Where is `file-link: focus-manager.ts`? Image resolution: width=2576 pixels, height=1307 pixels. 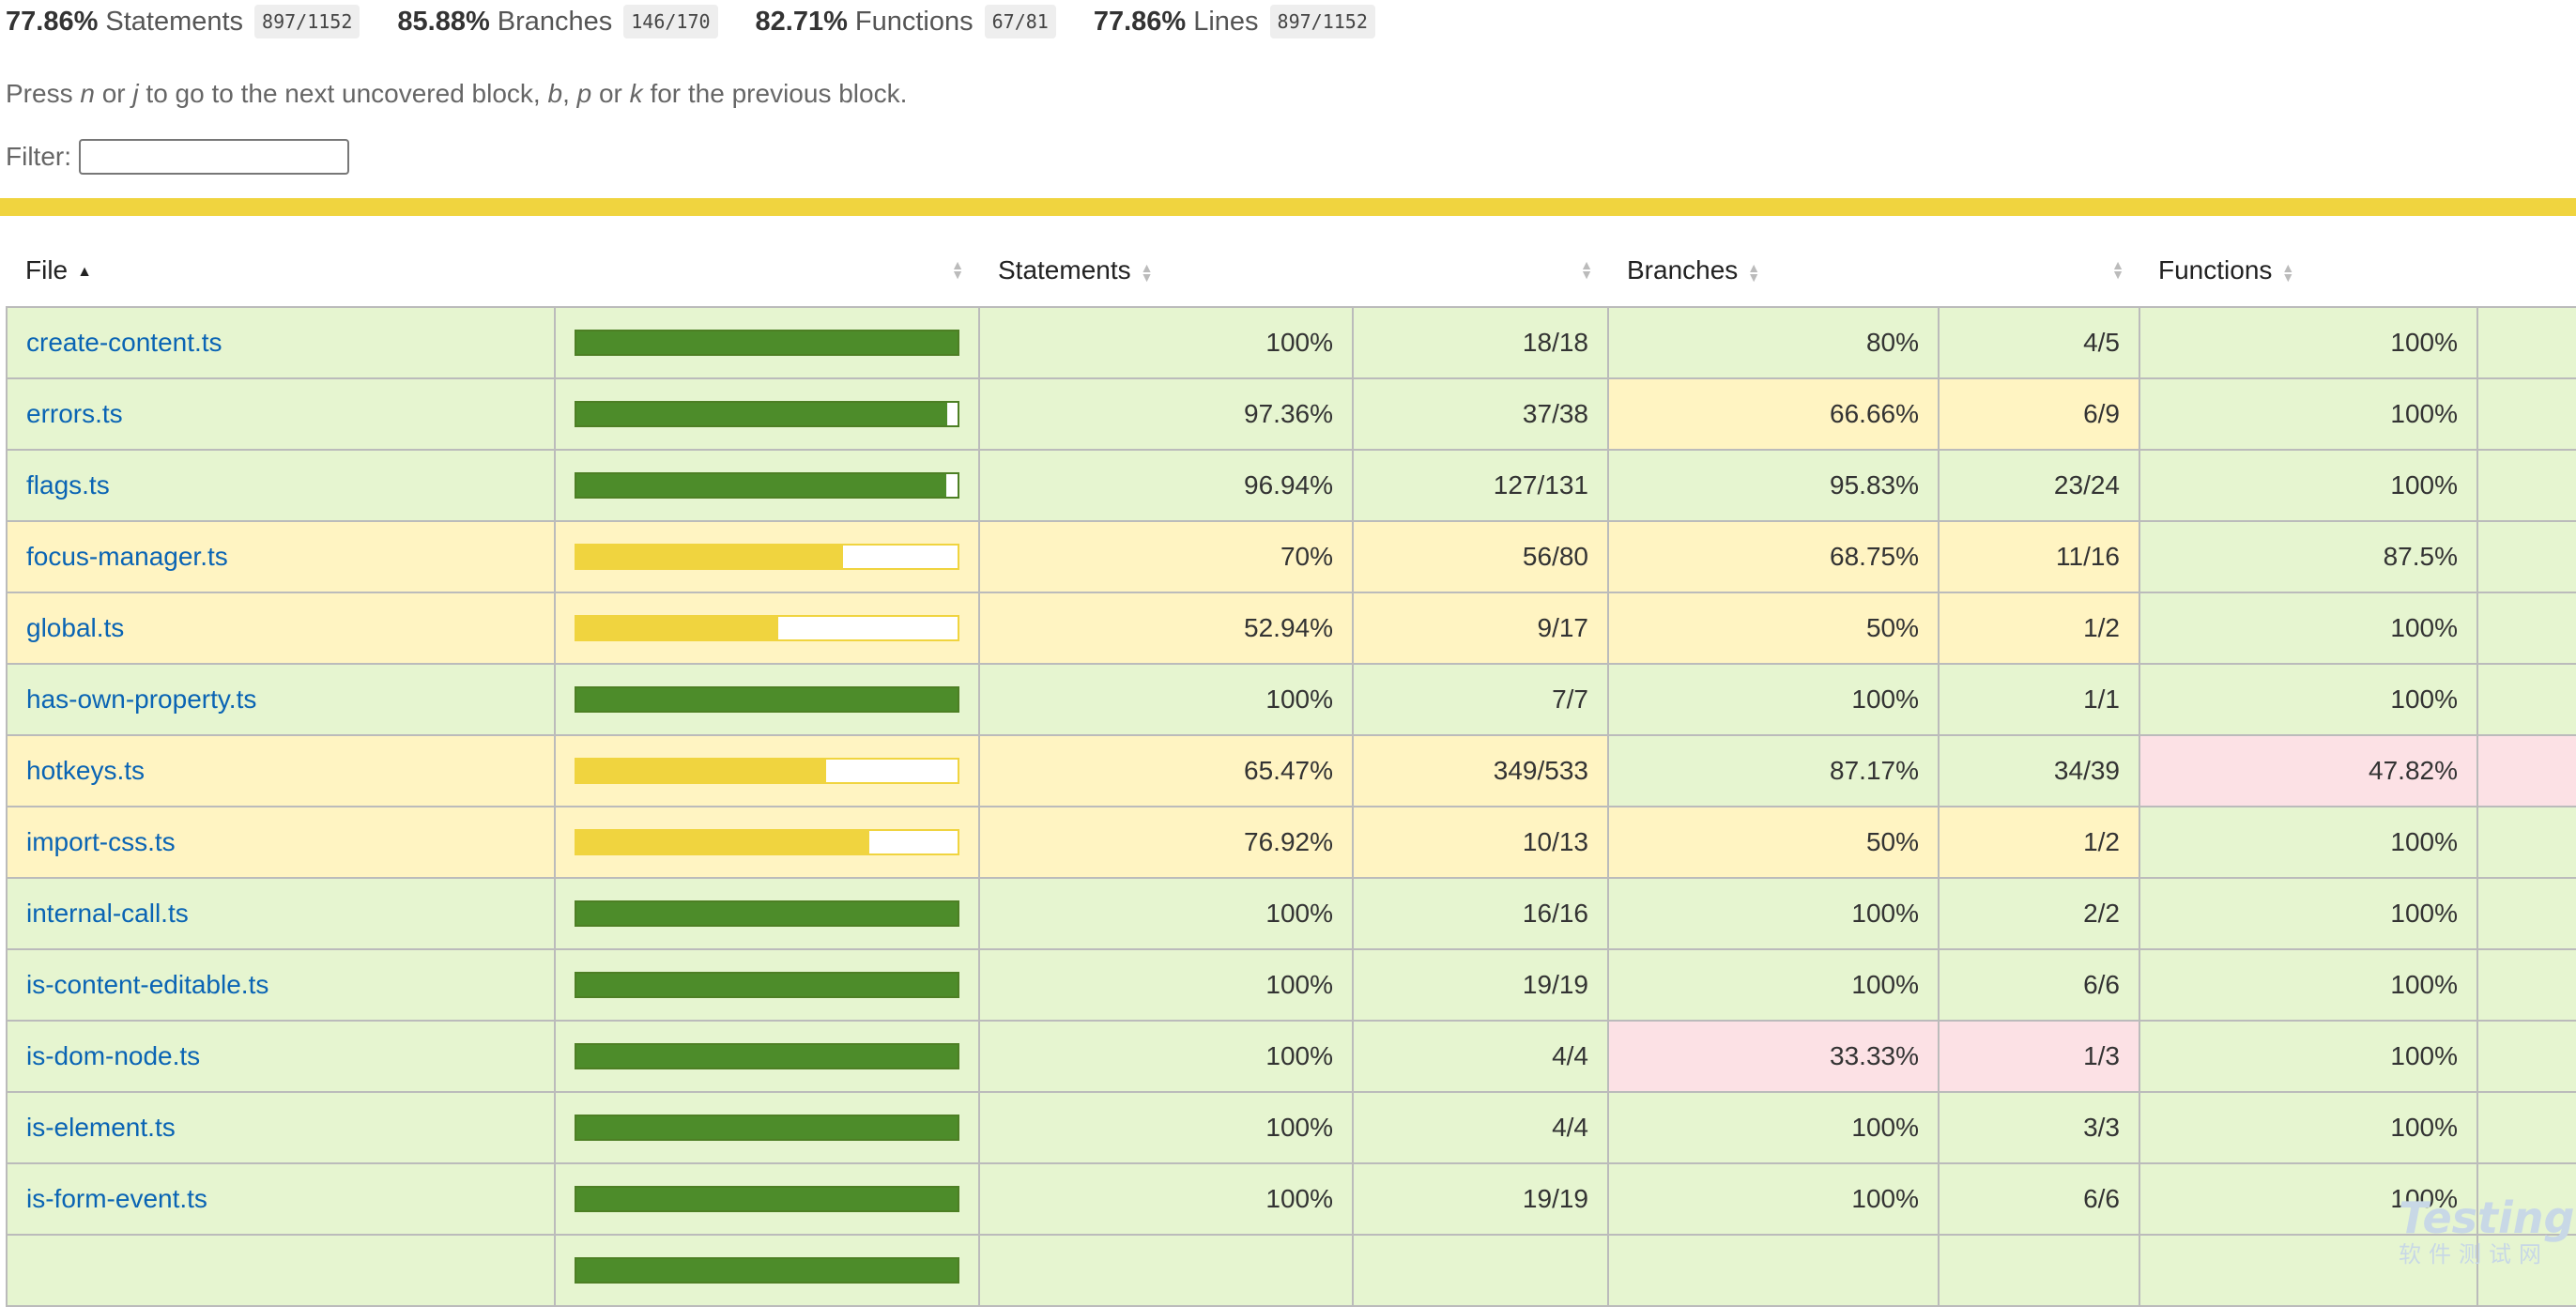 file-link: focus-manager.ts is located at coordinates (127, 556).